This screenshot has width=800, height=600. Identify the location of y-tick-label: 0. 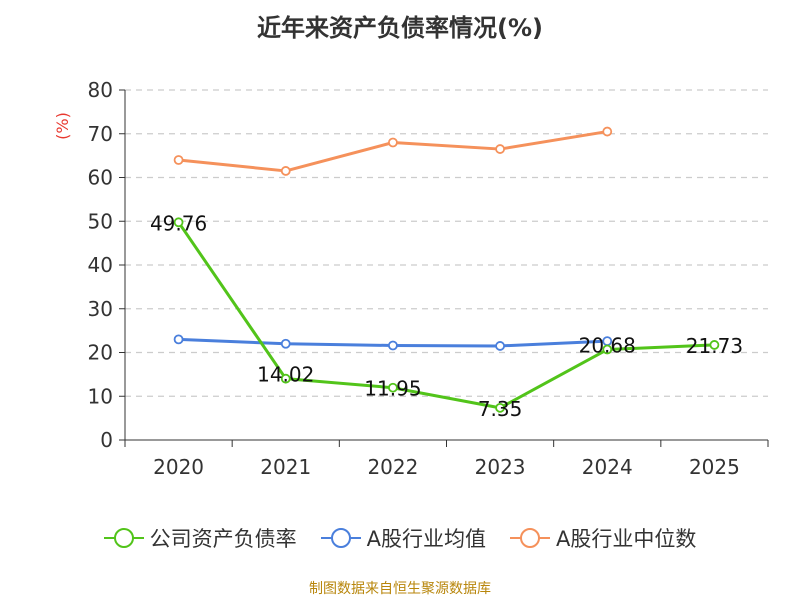
(106, 440).